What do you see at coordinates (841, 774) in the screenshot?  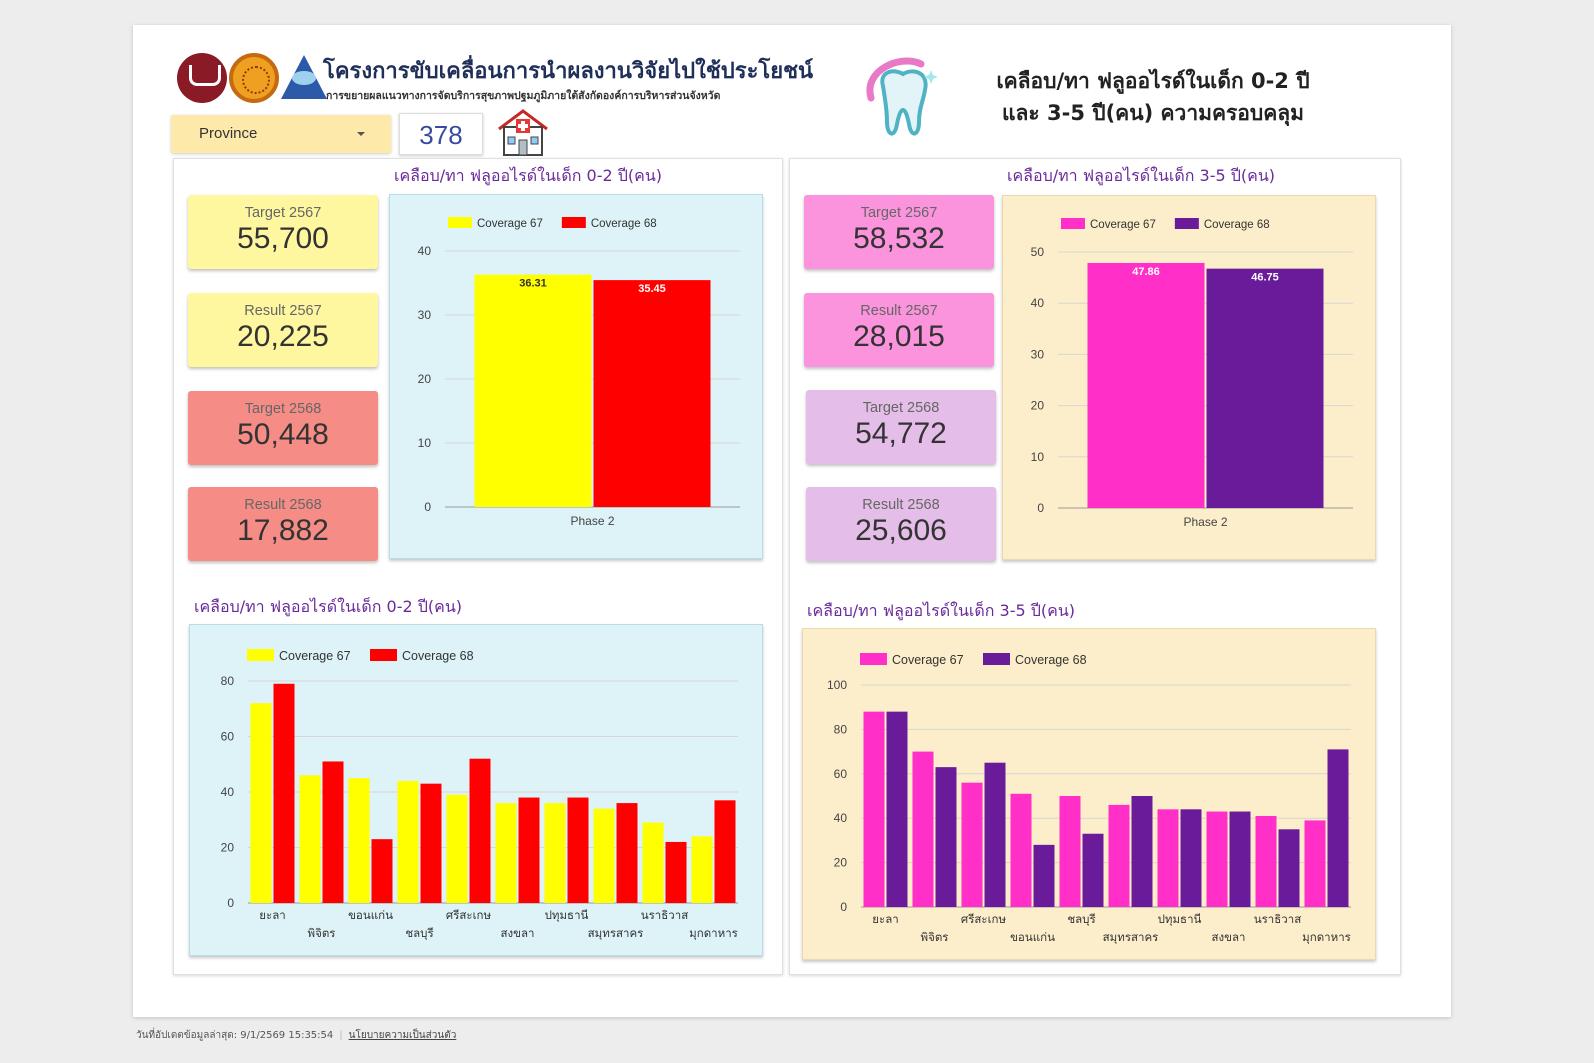 I see `y-tick-label: 60` at bounding box center [841, 774].